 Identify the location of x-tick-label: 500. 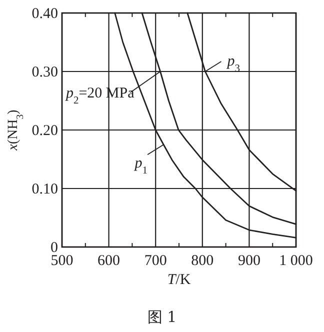
(62, 261).